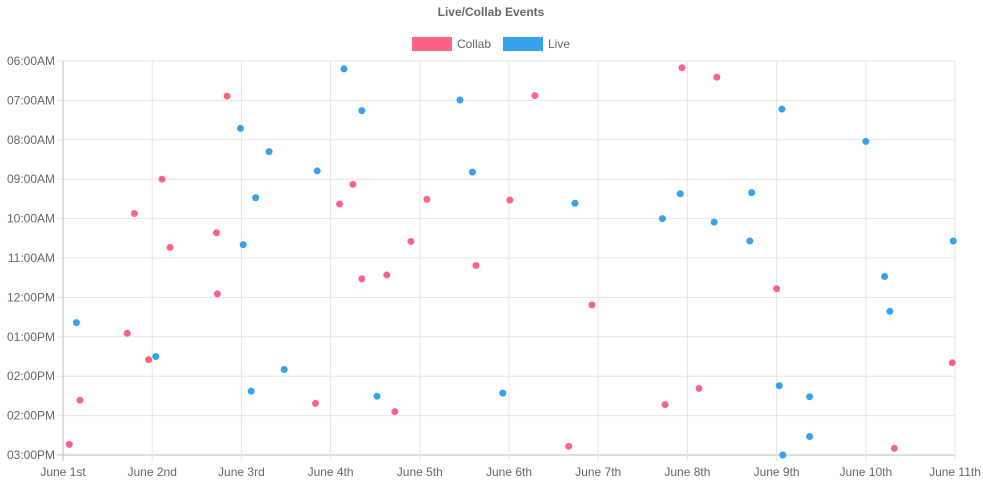  What do you see at coordinates (955, 472) in the screenshot?
I see `x-tick-label: June 11th` at bounding box center [955, 472].